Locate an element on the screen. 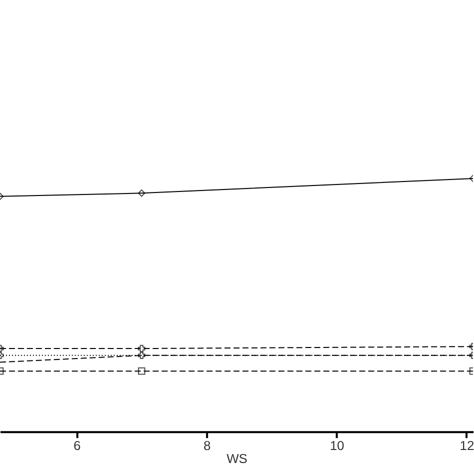 This screenshot has height=474, width=474. x-axis-title: WS is located at coordinates (237, 458).